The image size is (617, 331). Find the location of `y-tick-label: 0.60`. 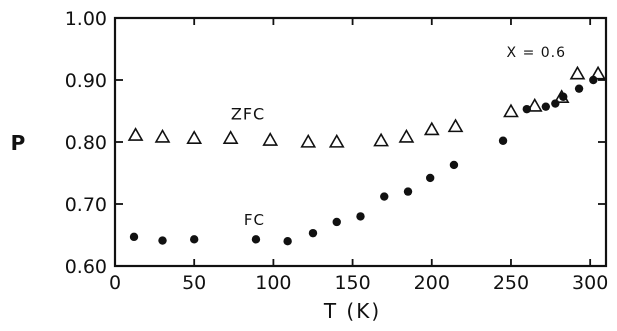

y-tick-label: 0.60 is located at coordinates (86, 267).